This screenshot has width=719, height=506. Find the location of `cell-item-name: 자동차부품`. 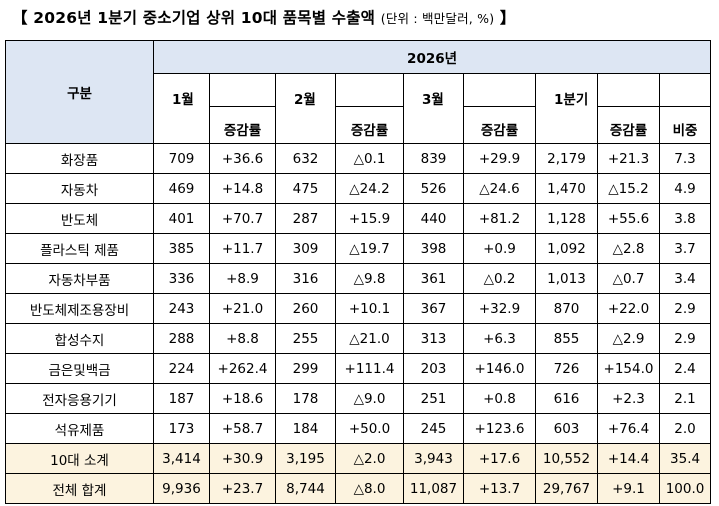

cell-item-name: 자동차부품 is located at coordinates (79, 278).